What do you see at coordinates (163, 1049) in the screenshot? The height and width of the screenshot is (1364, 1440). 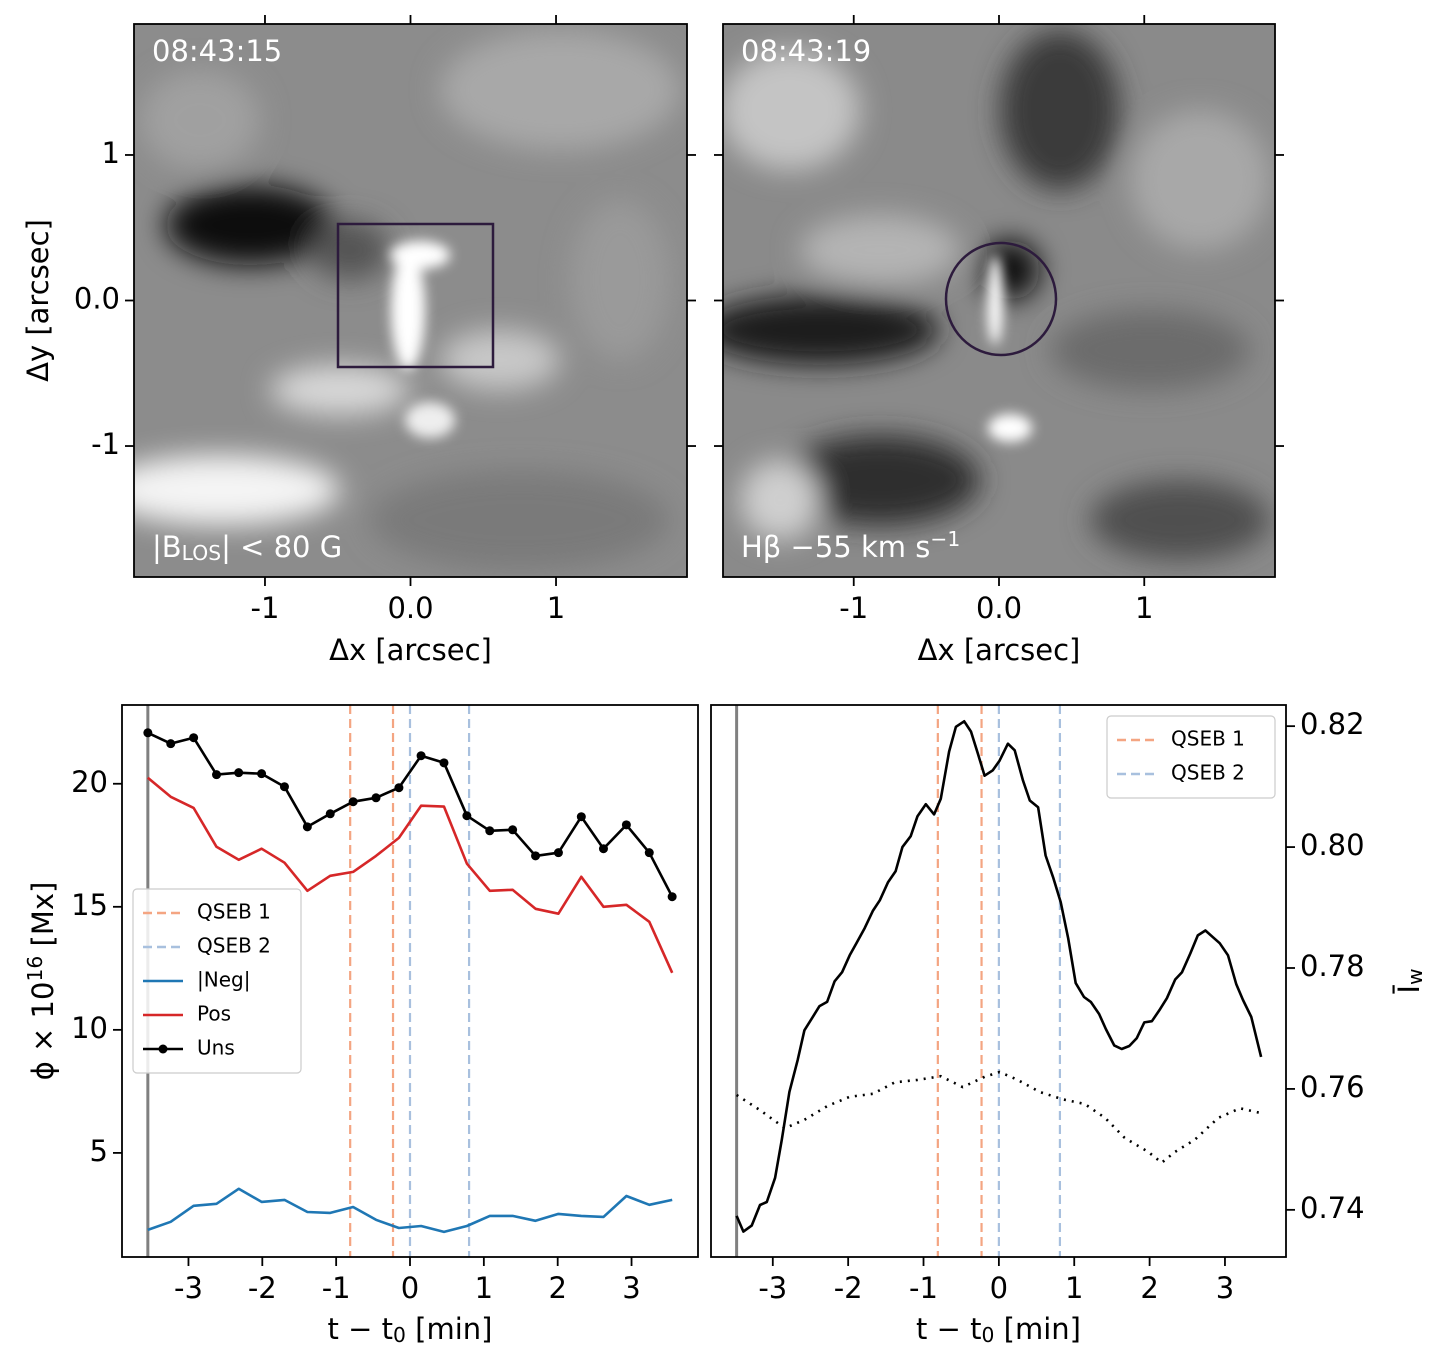 I see `legend-marker` at bounding box center [163, 1049].